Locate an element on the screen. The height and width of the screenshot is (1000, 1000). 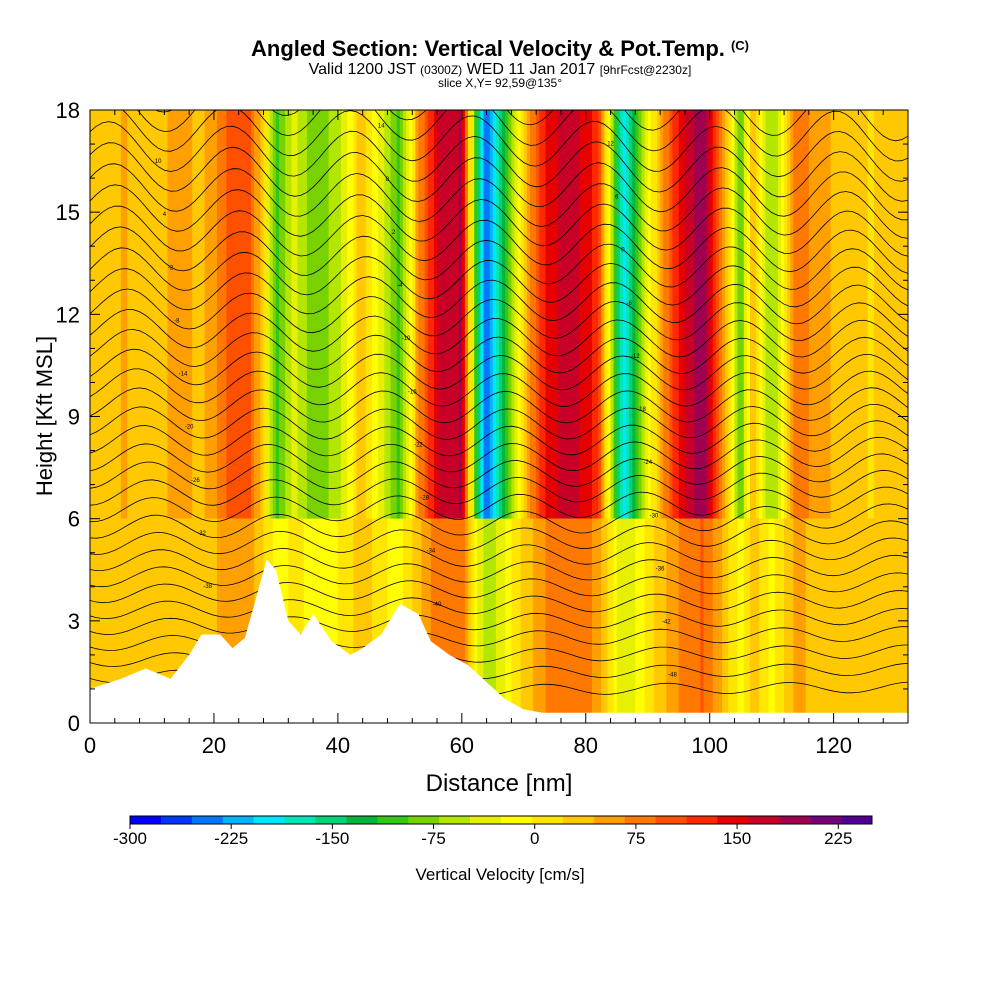
x-axis-label: Distance [nm] is located at coordinates (499, 783).